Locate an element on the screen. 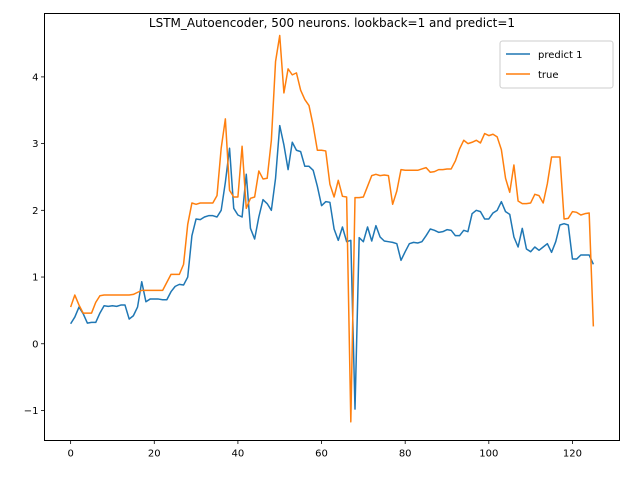 The width and height of the screenshot is (640, 480). y-axis-ticks: −1 0 1 2 3 4 is located at coordinates (34, 244).